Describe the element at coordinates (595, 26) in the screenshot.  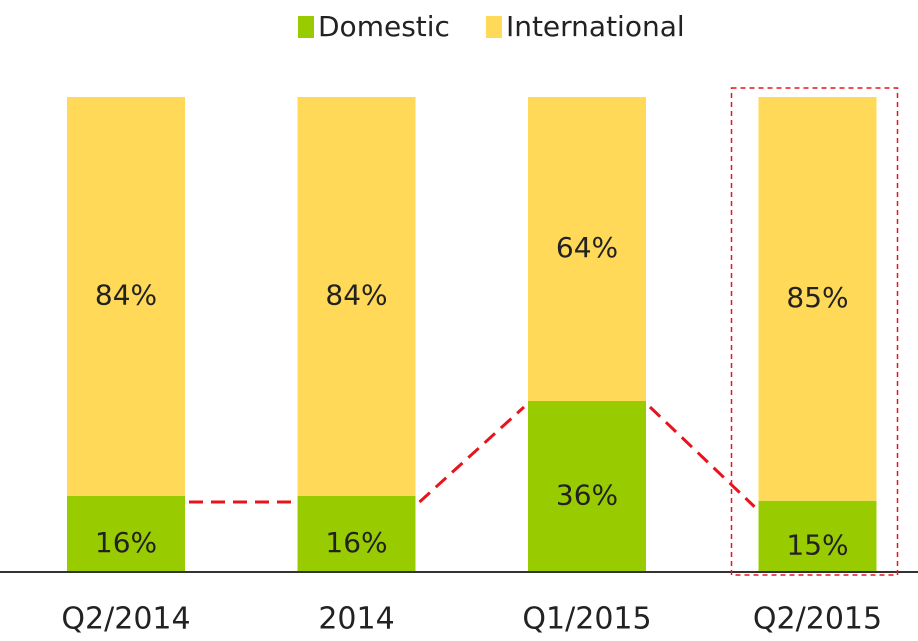
I see `legend-label: International` at that location.